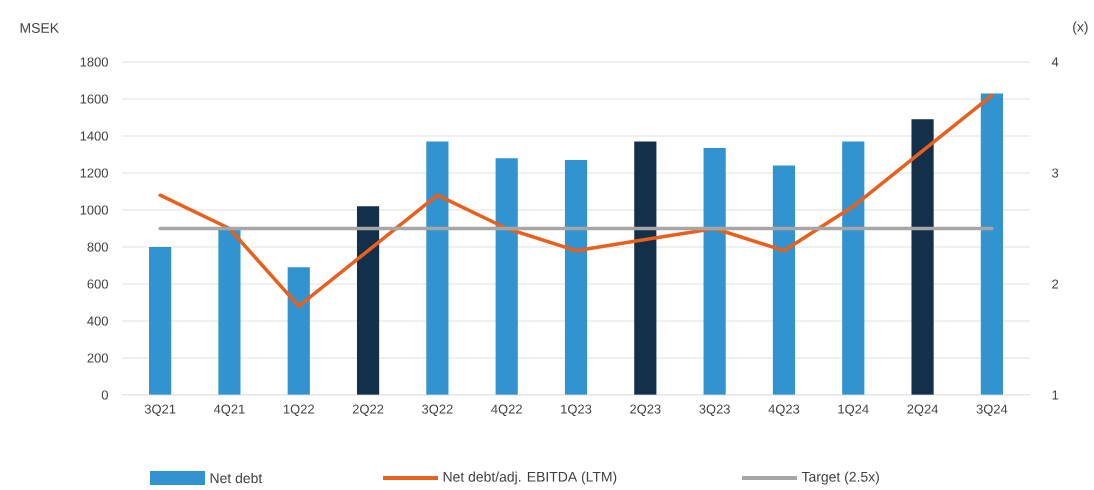 This screenshot has height=490, width=1094. I want to click on x-tick-label: 1Q23, so click(576, 410).